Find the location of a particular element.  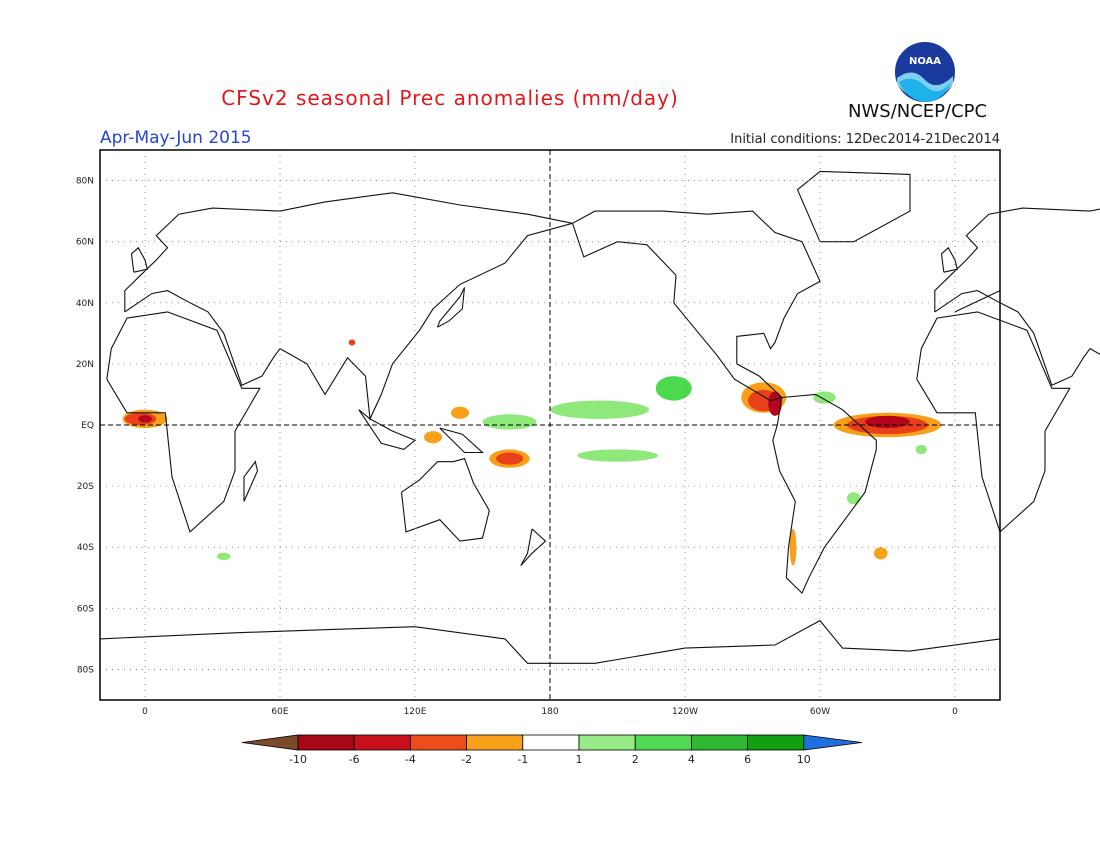

noaa-logo-icon: NOAA is located at coordinates (925, 72).